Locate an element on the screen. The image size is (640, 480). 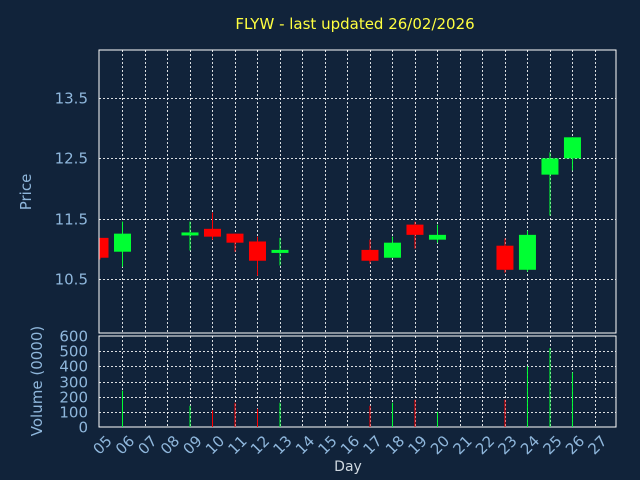
price-axis-label: Price is located at coordinates (26, 192).